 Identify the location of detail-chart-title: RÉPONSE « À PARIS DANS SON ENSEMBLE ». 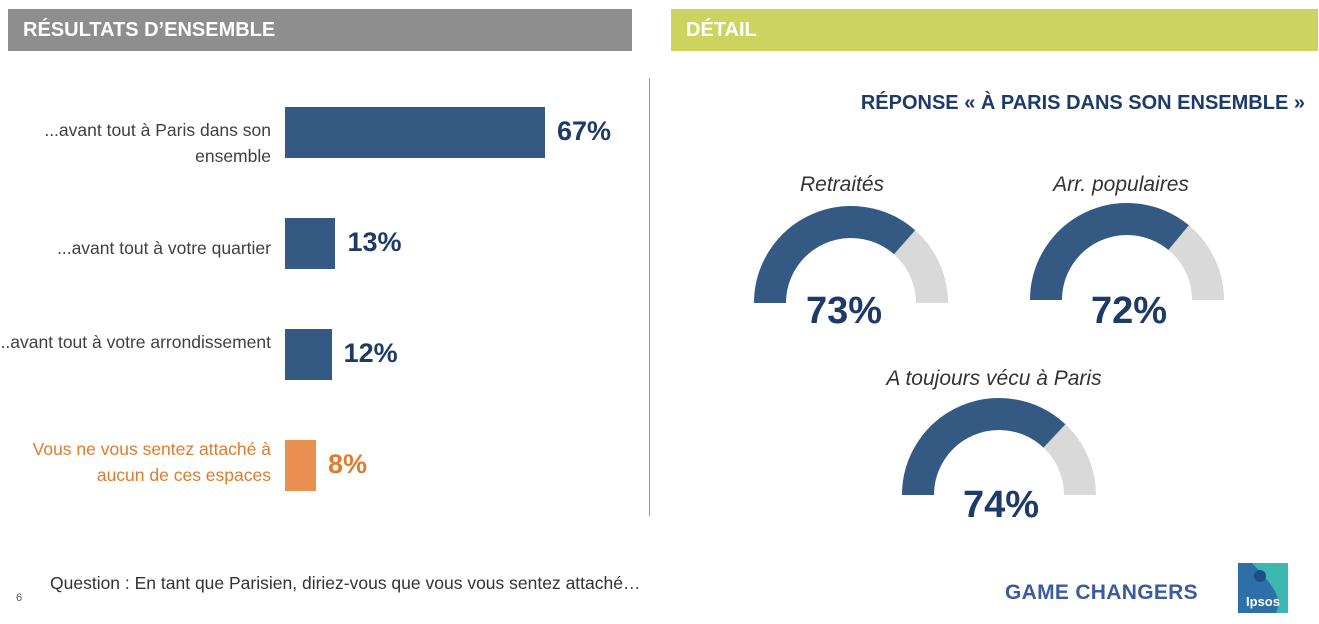
(1082, 103).